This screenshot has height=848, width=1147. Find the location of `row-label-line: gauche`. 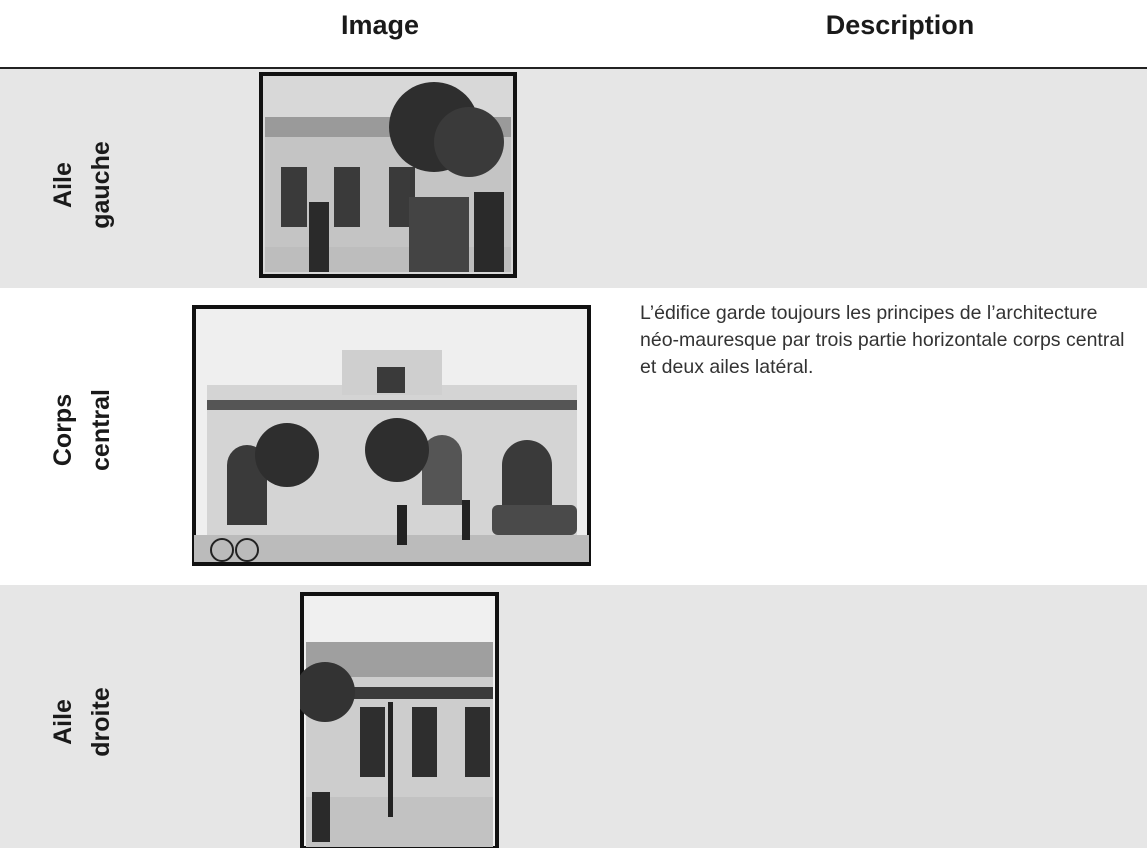

row-label-line: gauche is located at coordinates (101, 185).